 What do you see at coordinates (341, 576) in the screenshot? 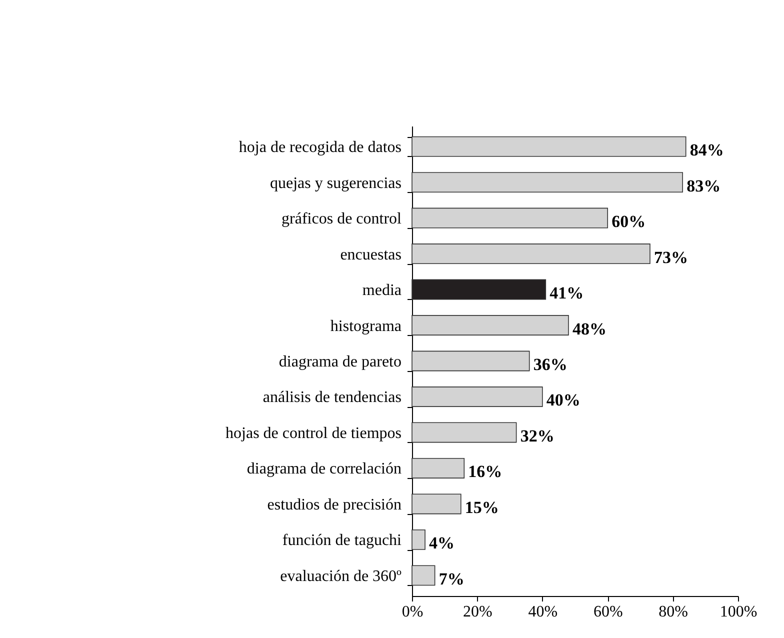
I see `y-tick-label: evaluación de 360º` at bounding box center [341, 576].